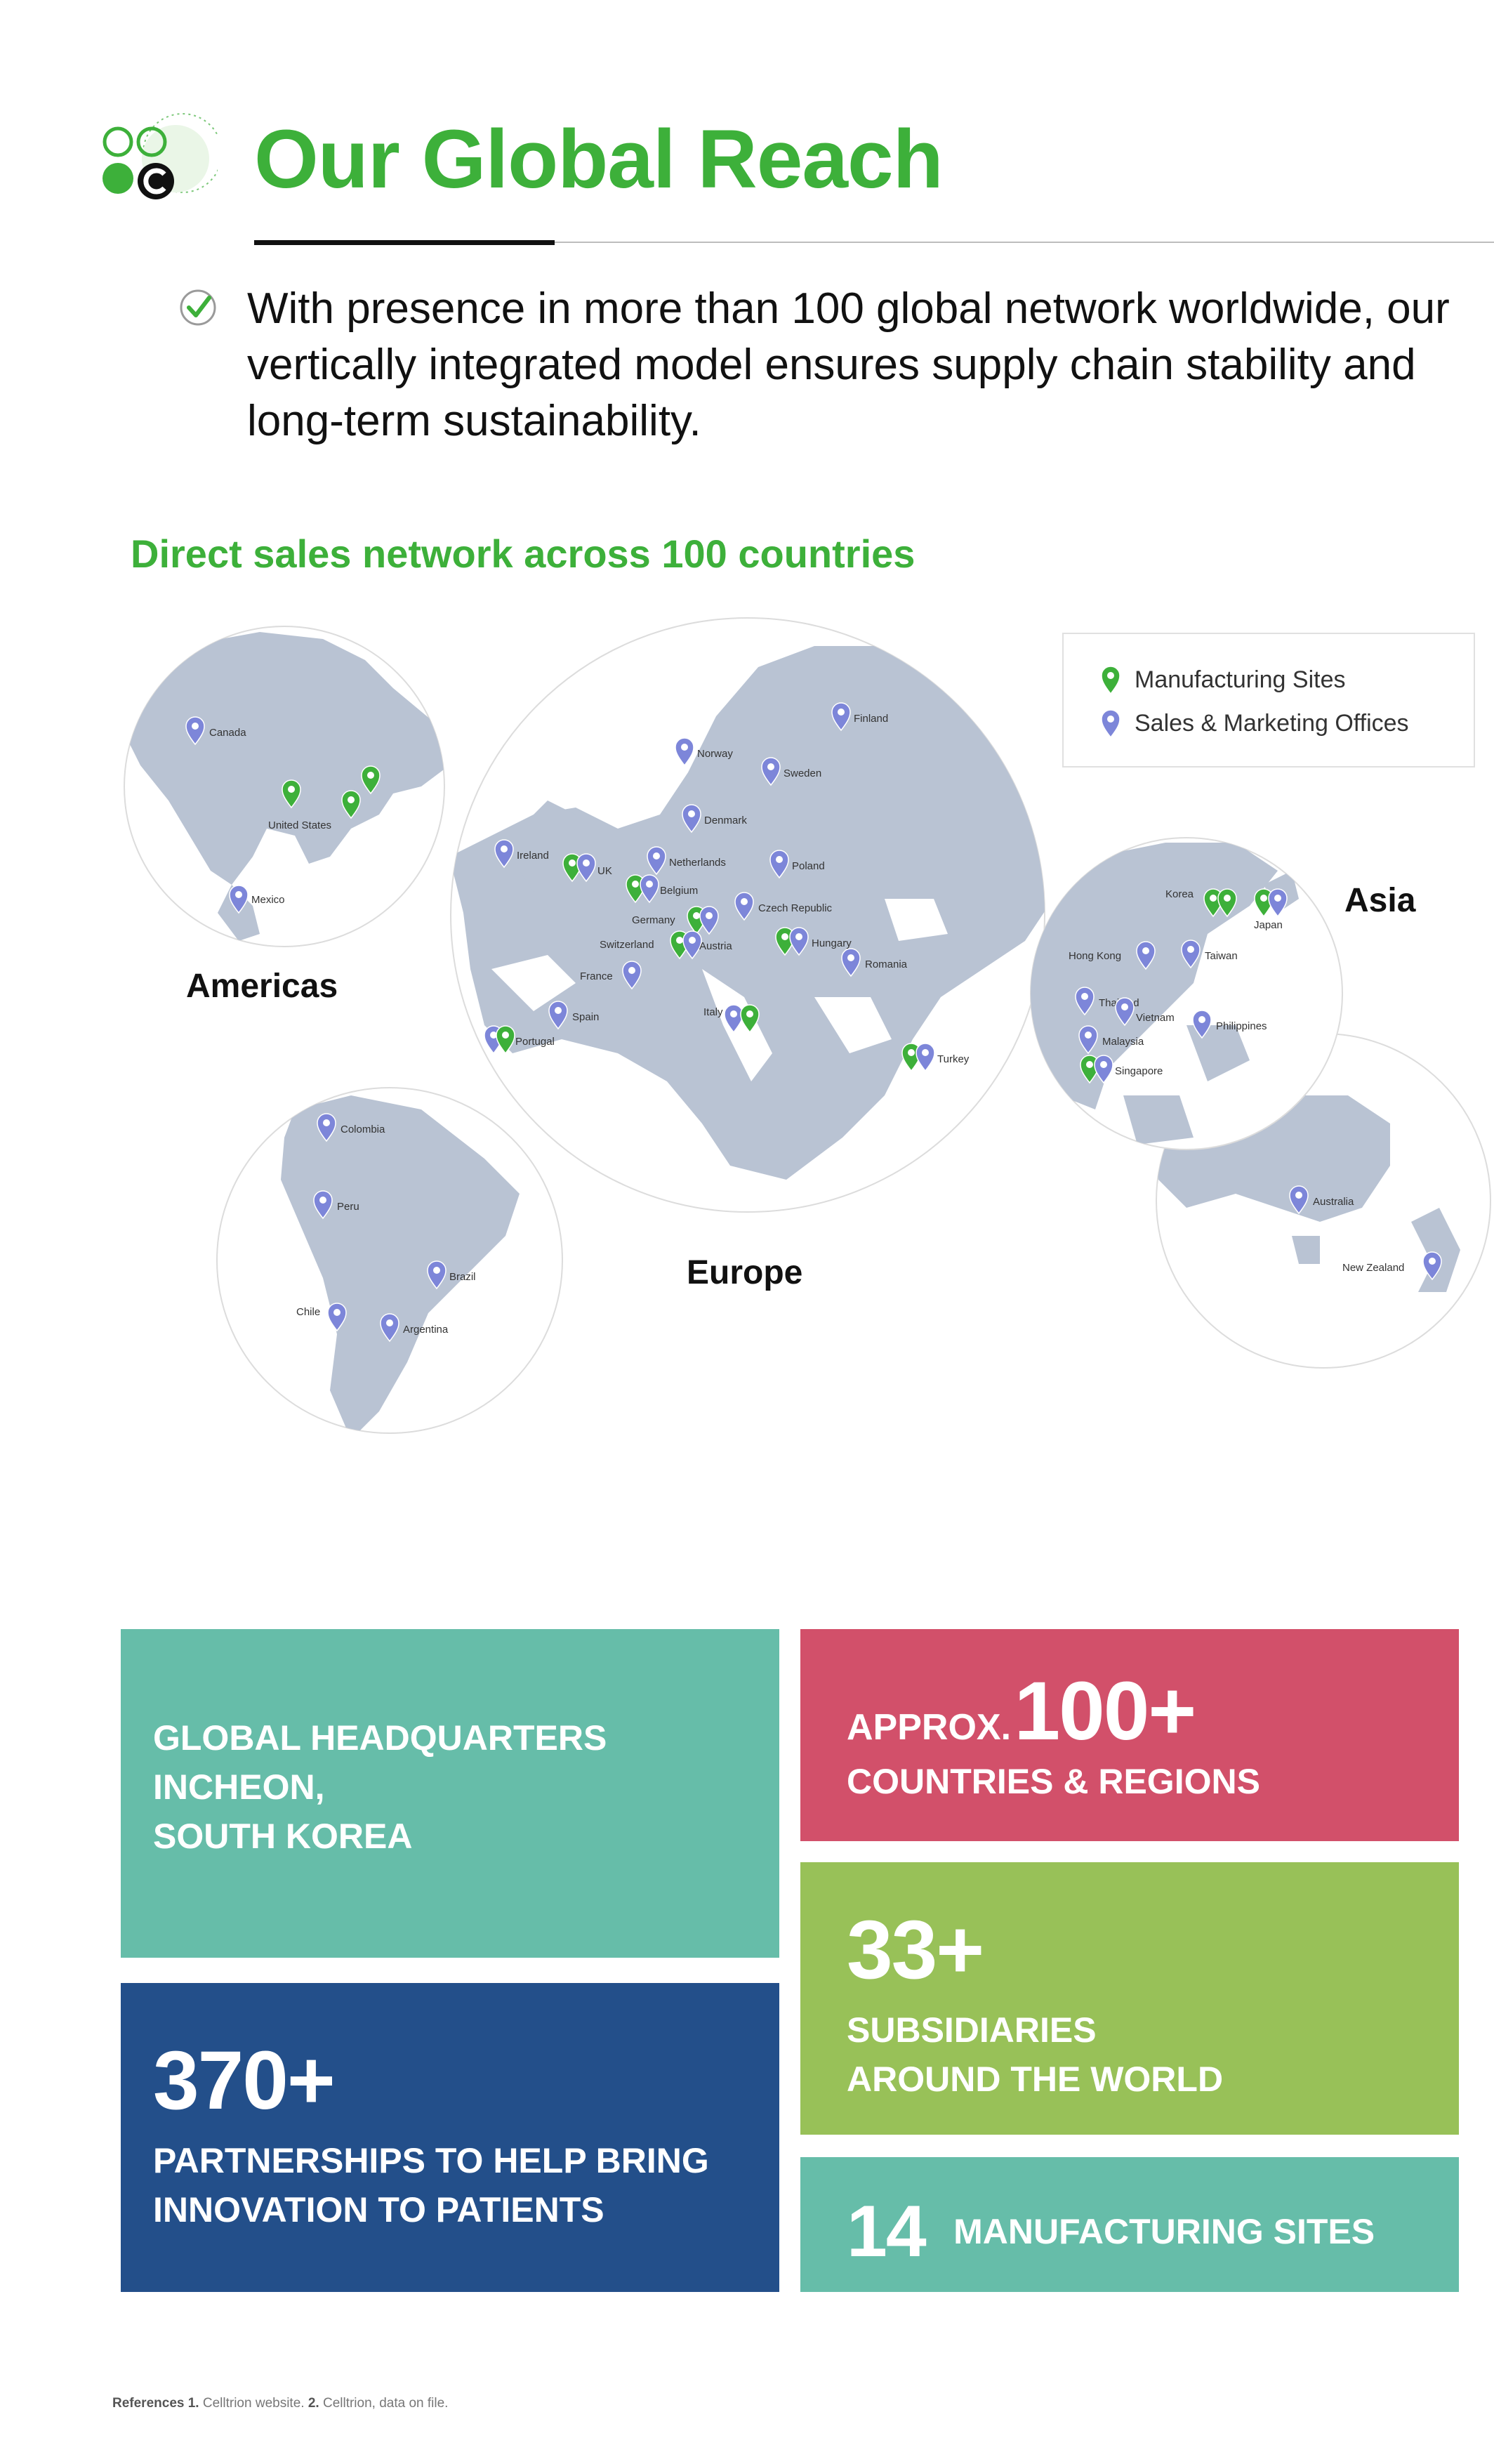 The image size is (1494, 2464). What do you see at coordinates (697, 863) in the screenshot?
I see `pin-label-netherlands: Netherlands` at bounding box center [697, 863].